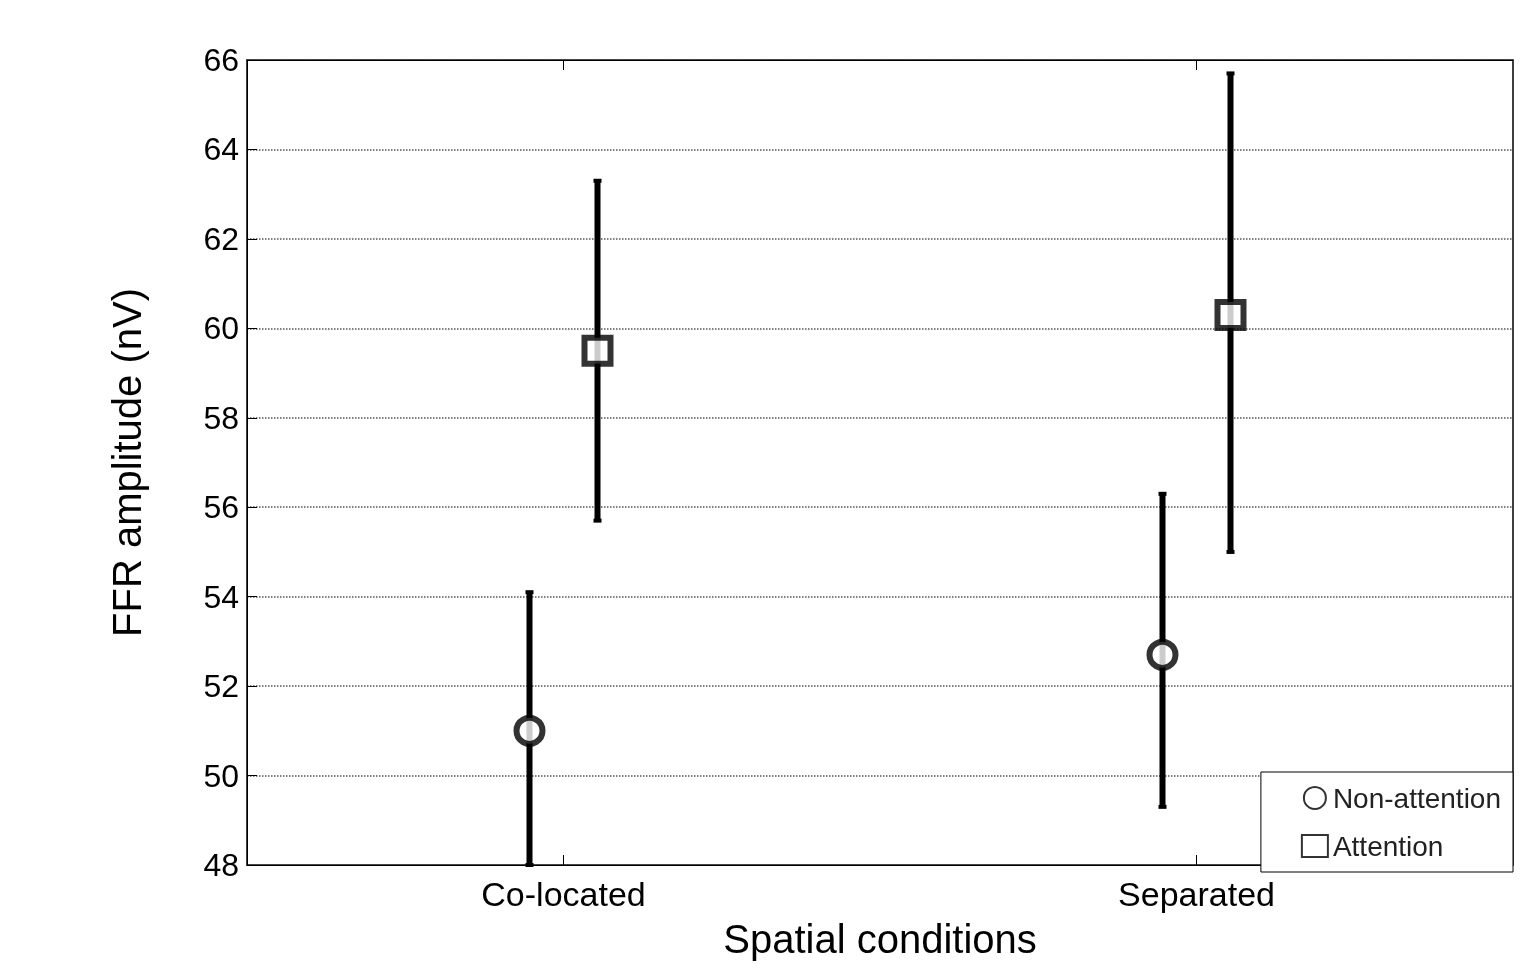 The height and width of the screenshot is (964, 1525). I want to click on y-tick-label: 56, so click(221, 507).